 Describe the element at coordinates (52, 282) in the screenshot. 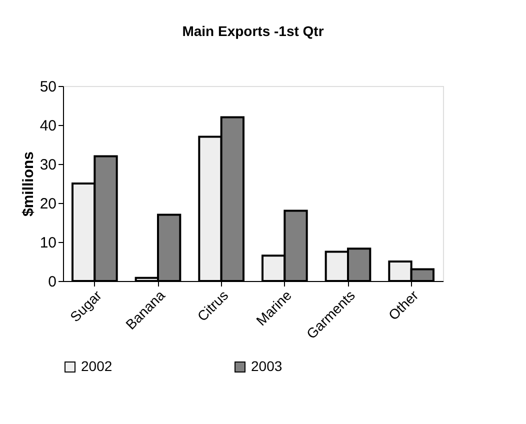

I see `y-tick-label: 0` at that location.